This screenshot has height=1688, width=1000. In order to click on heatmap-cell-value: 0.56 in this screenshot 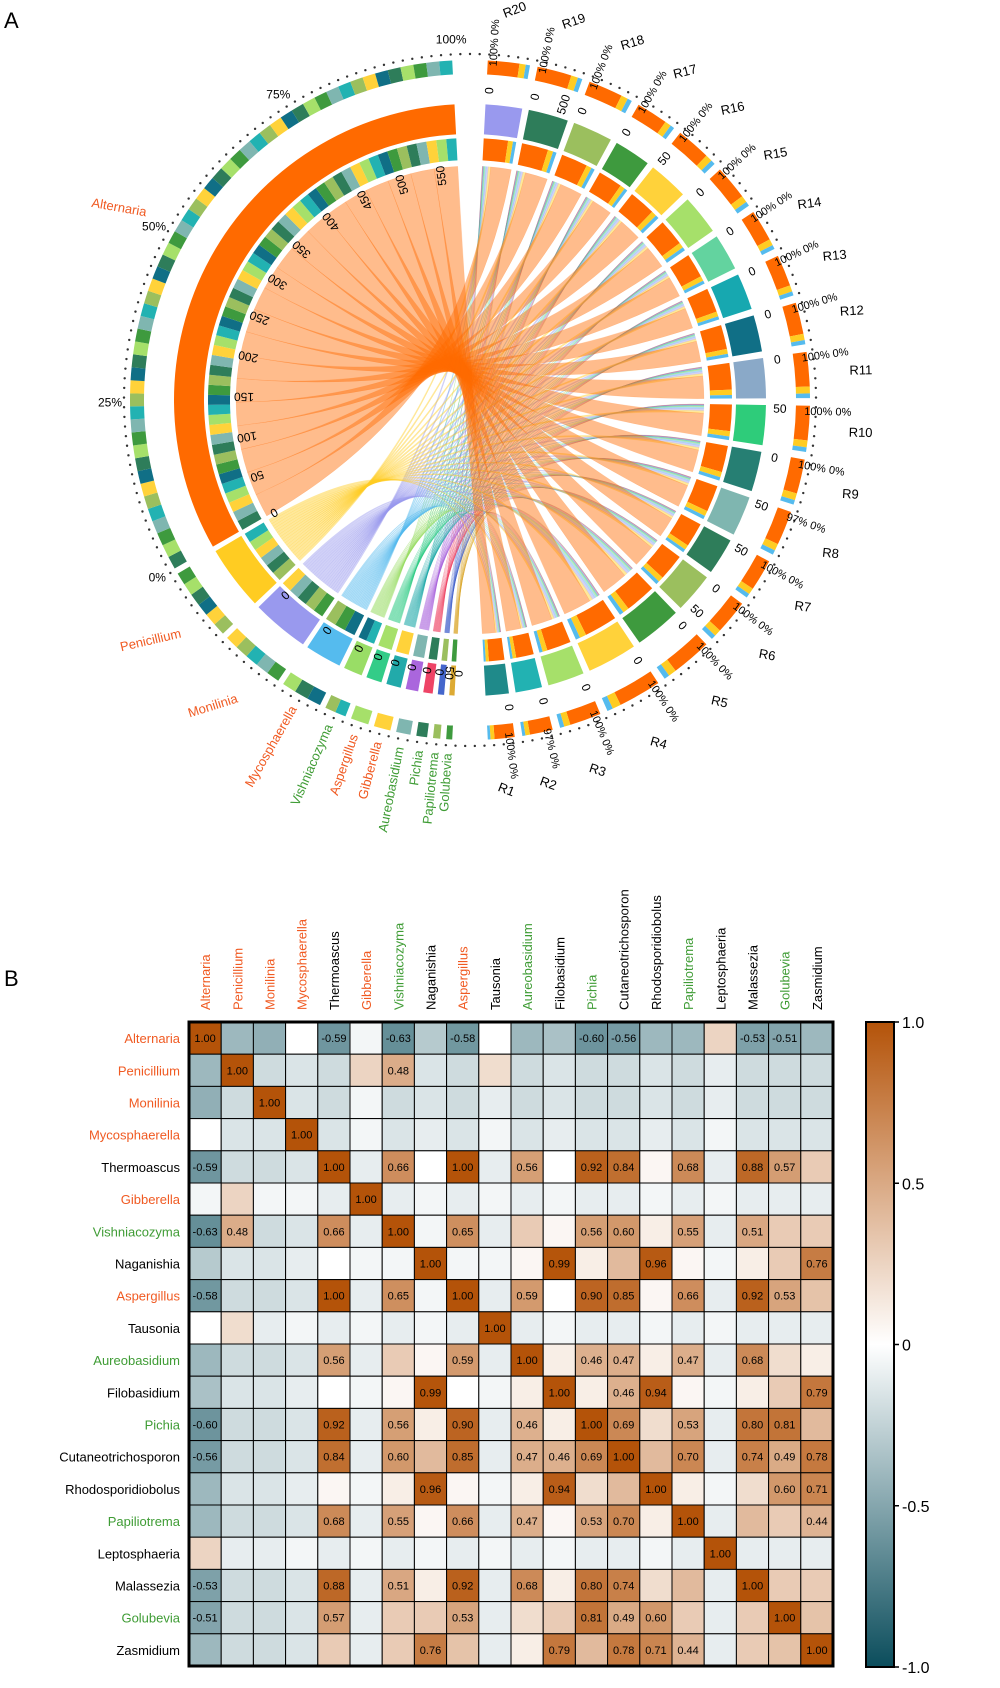, I will do `click(398, 1426)`.